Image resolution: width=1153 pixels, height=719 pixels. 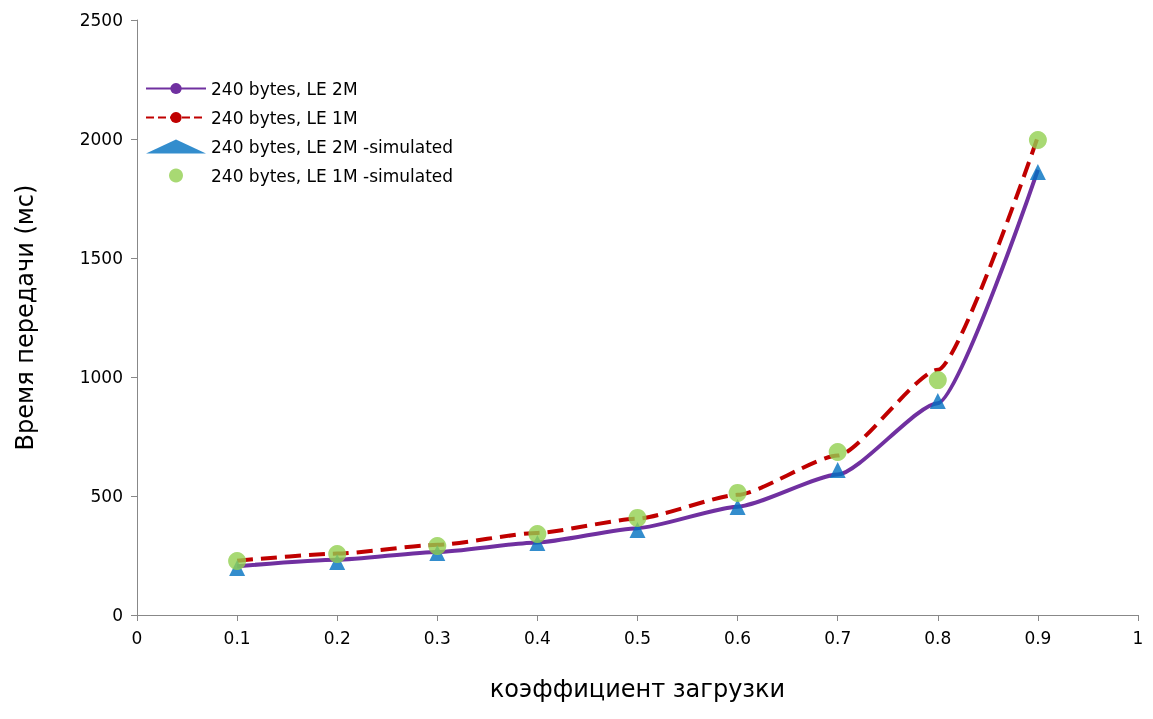 What do you see at coordinates (284, 88) in the screenshot?
I see `legend-label: 240 bytes, LE 2M` at bounding box center [284, 88].